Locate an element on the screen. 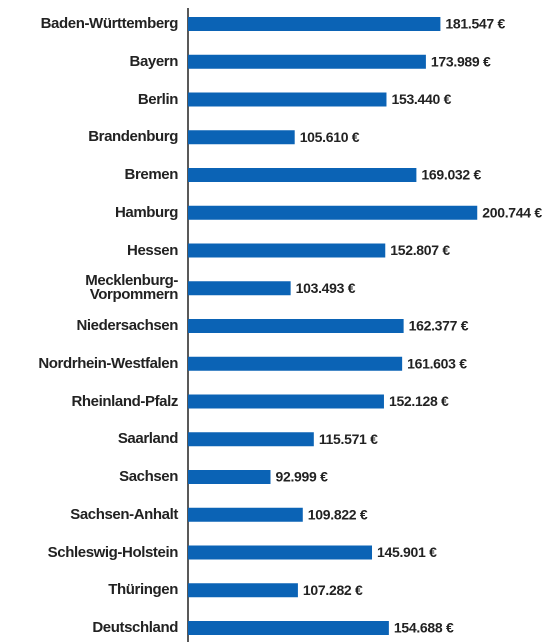  category-label: Sachsen is located at coordinates (148, 476).